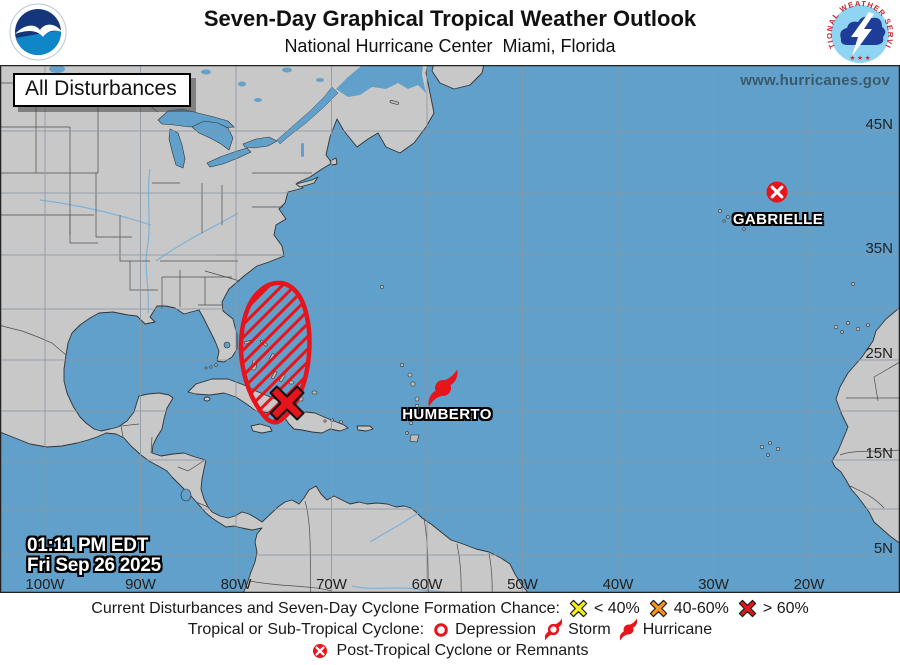 This screenshot has height=665, width=900. Describe the element at coordinates (38, 34) in the screenshot. I see `noaa-logo-icon` at that location.